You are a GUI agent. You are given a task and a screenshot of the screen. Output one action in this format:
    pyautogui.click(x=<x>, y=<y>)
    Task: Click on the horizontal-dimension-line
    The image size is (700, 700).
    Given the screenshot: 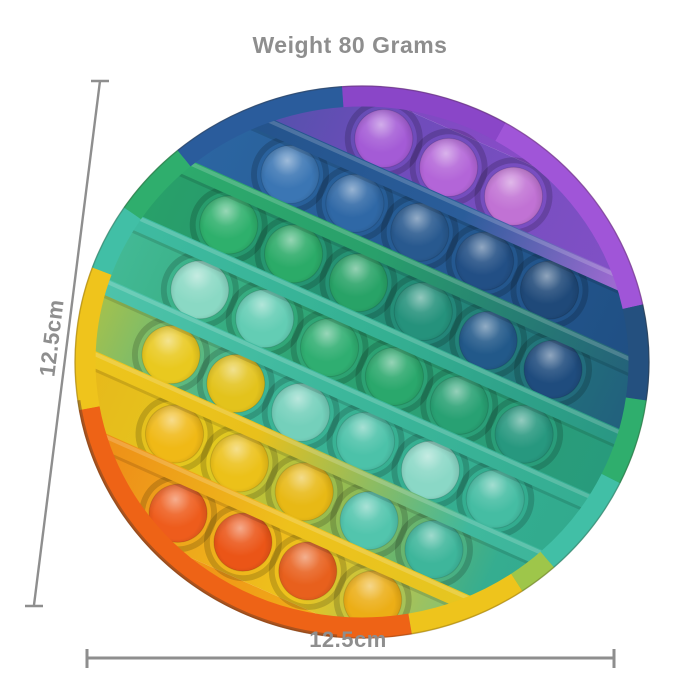 What is the action you would take?
    pyautogui.click(x=350, y=658)
    